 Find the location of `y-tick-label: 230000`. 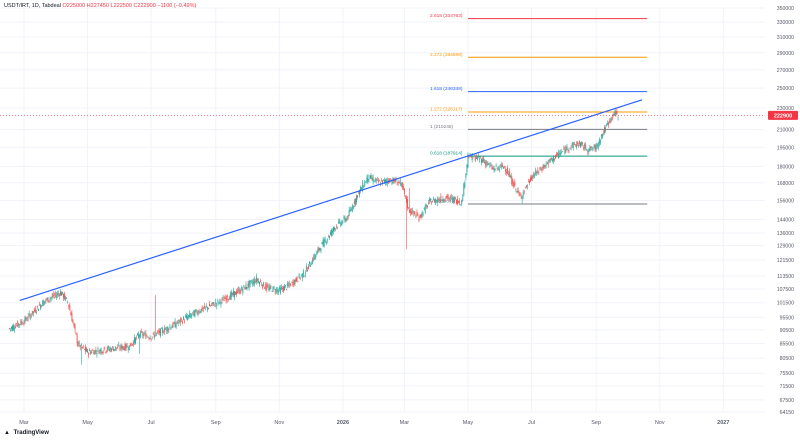

y-tick-label: 230000 is located at coordinates (785, 109).